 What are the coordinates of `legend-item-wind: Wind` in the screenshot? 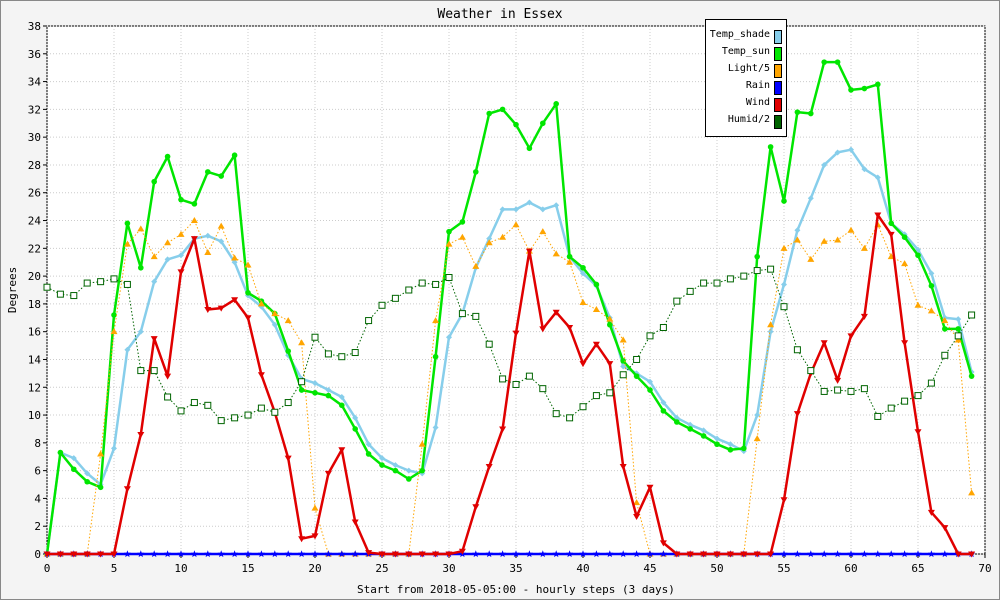 It's located at (746, 104).